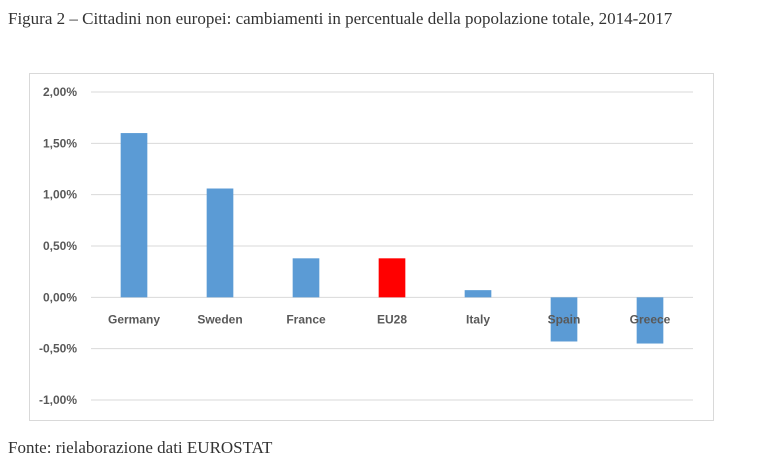 The image size is (773, 469). What do you see at coordinates (478, 319) in the screenshot?
I see `x-tick-label: Italy` at bounding box center [478, 319].